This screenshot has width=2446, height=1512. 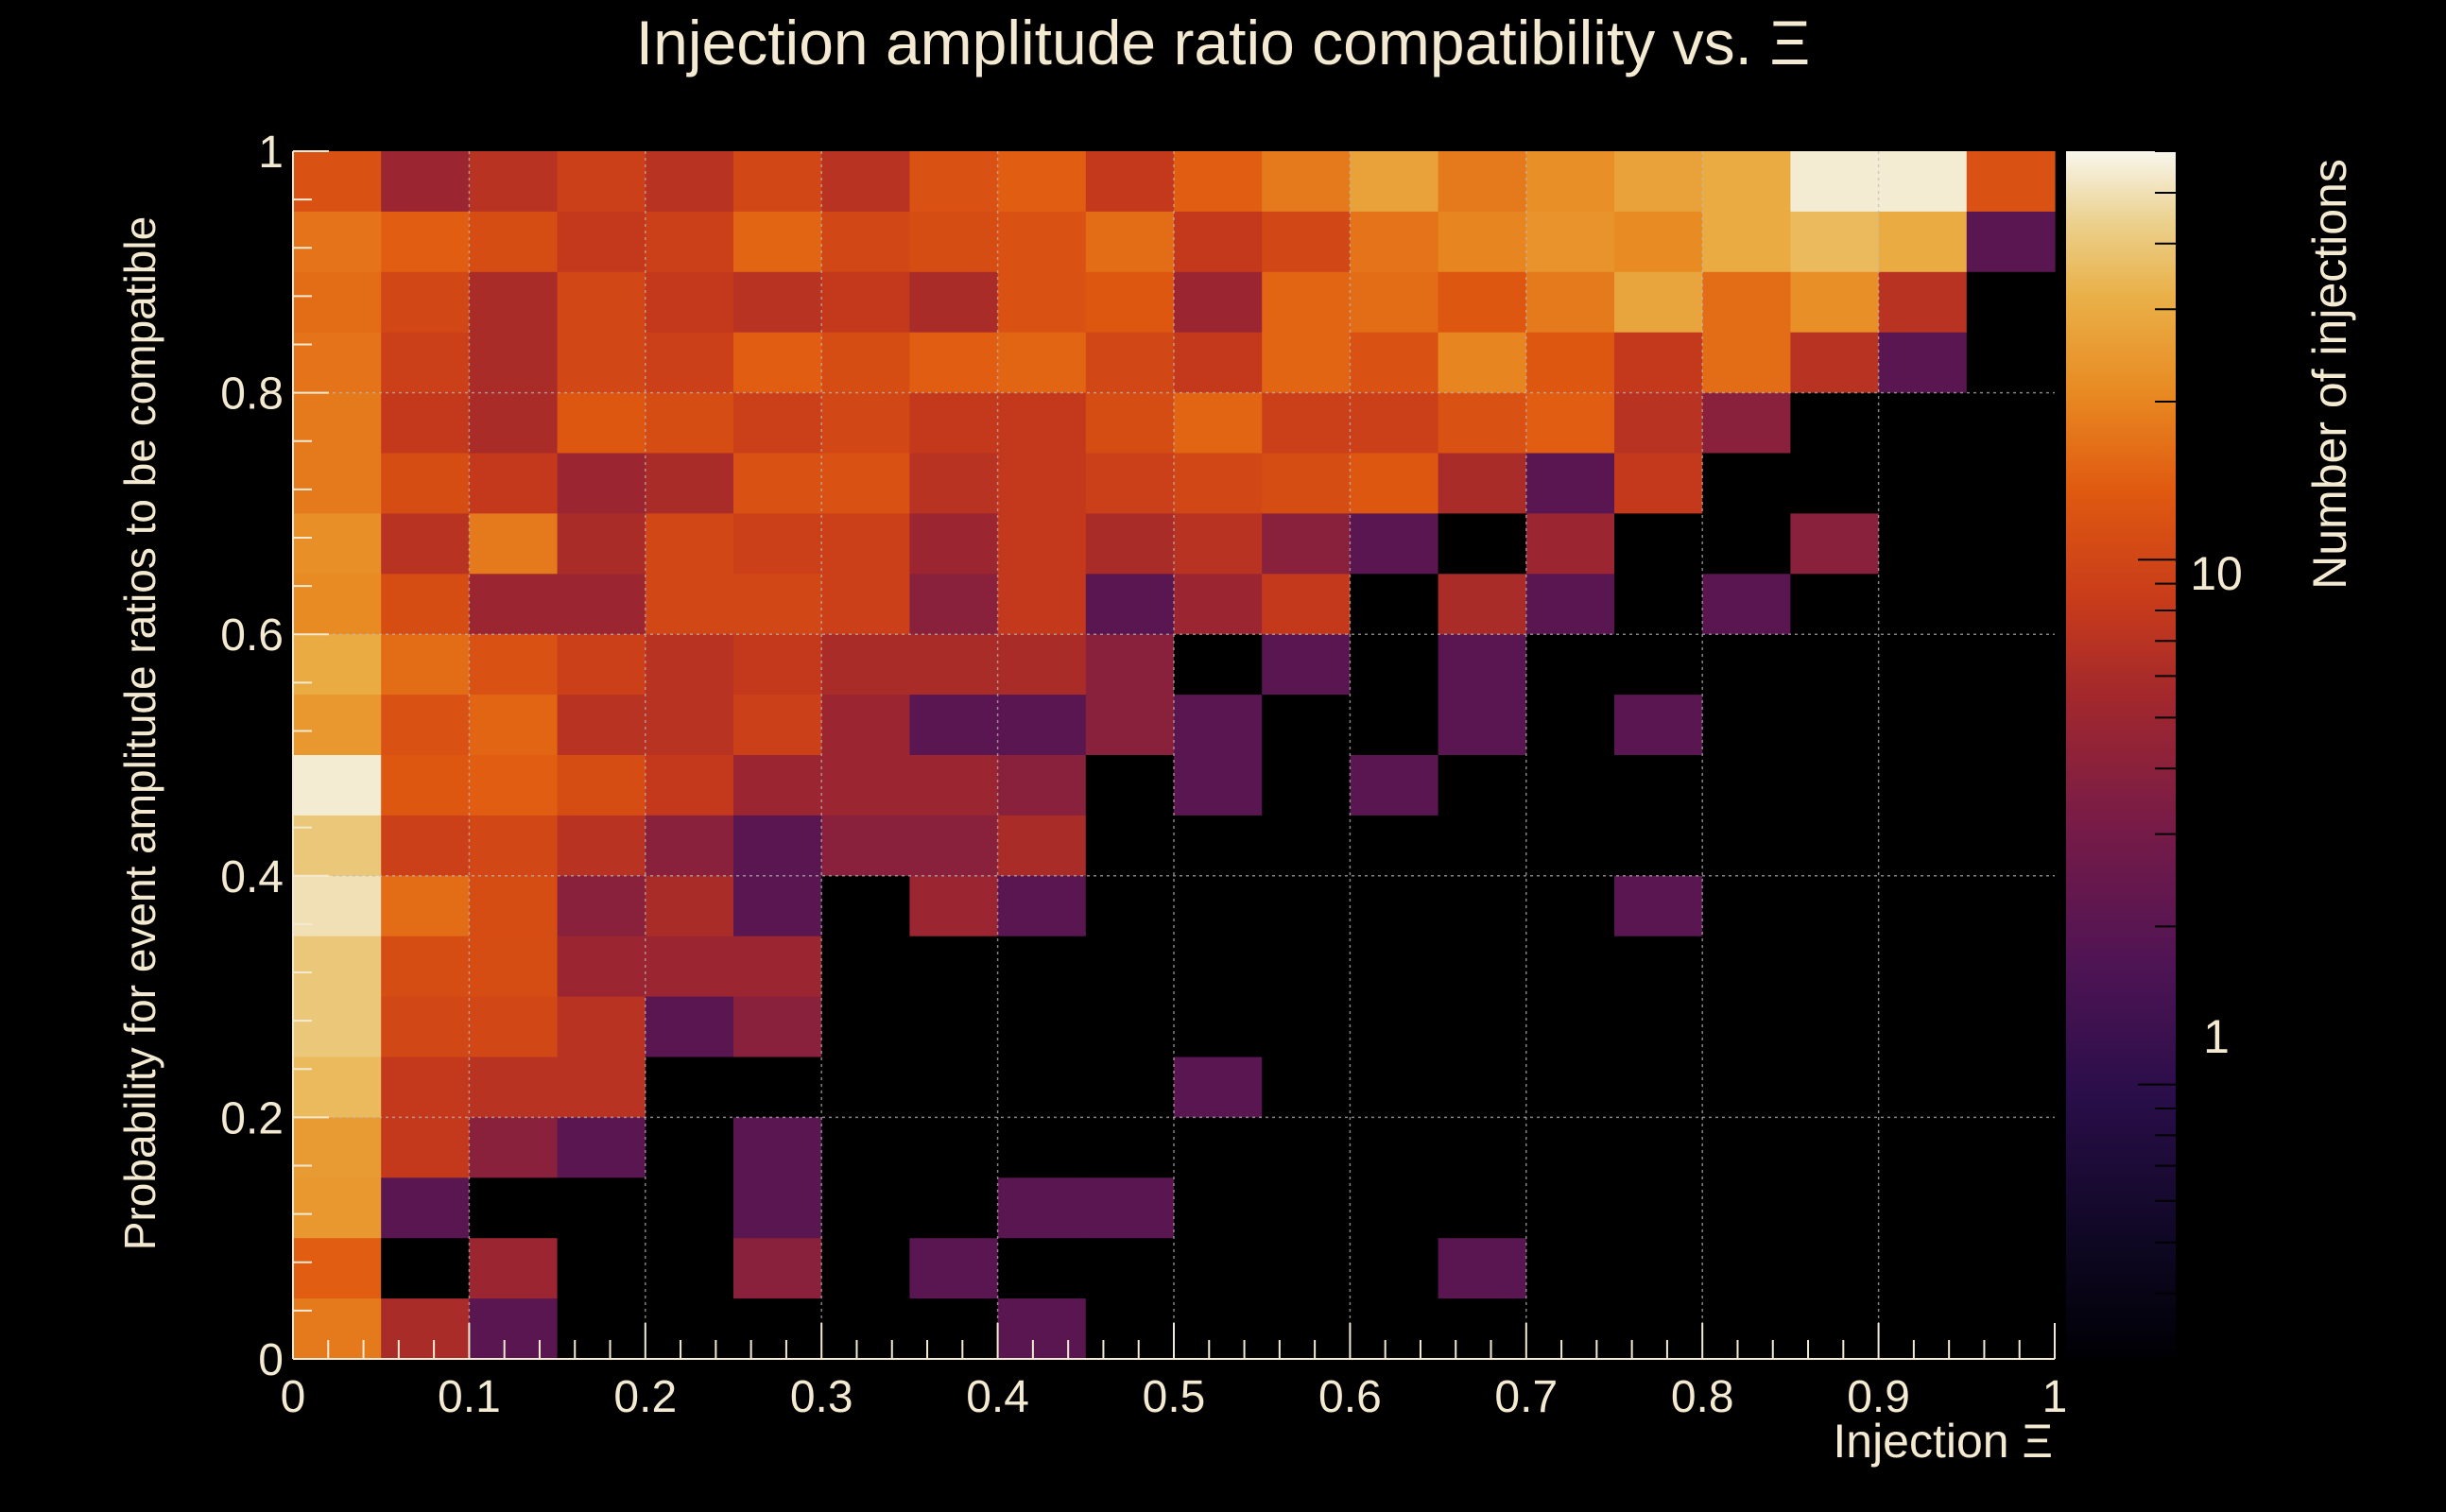 What do you see at coordinates (645, 1397) in the screenshot?
I see `x-tick-label: 0.2` at bounding box center [645, 1397].